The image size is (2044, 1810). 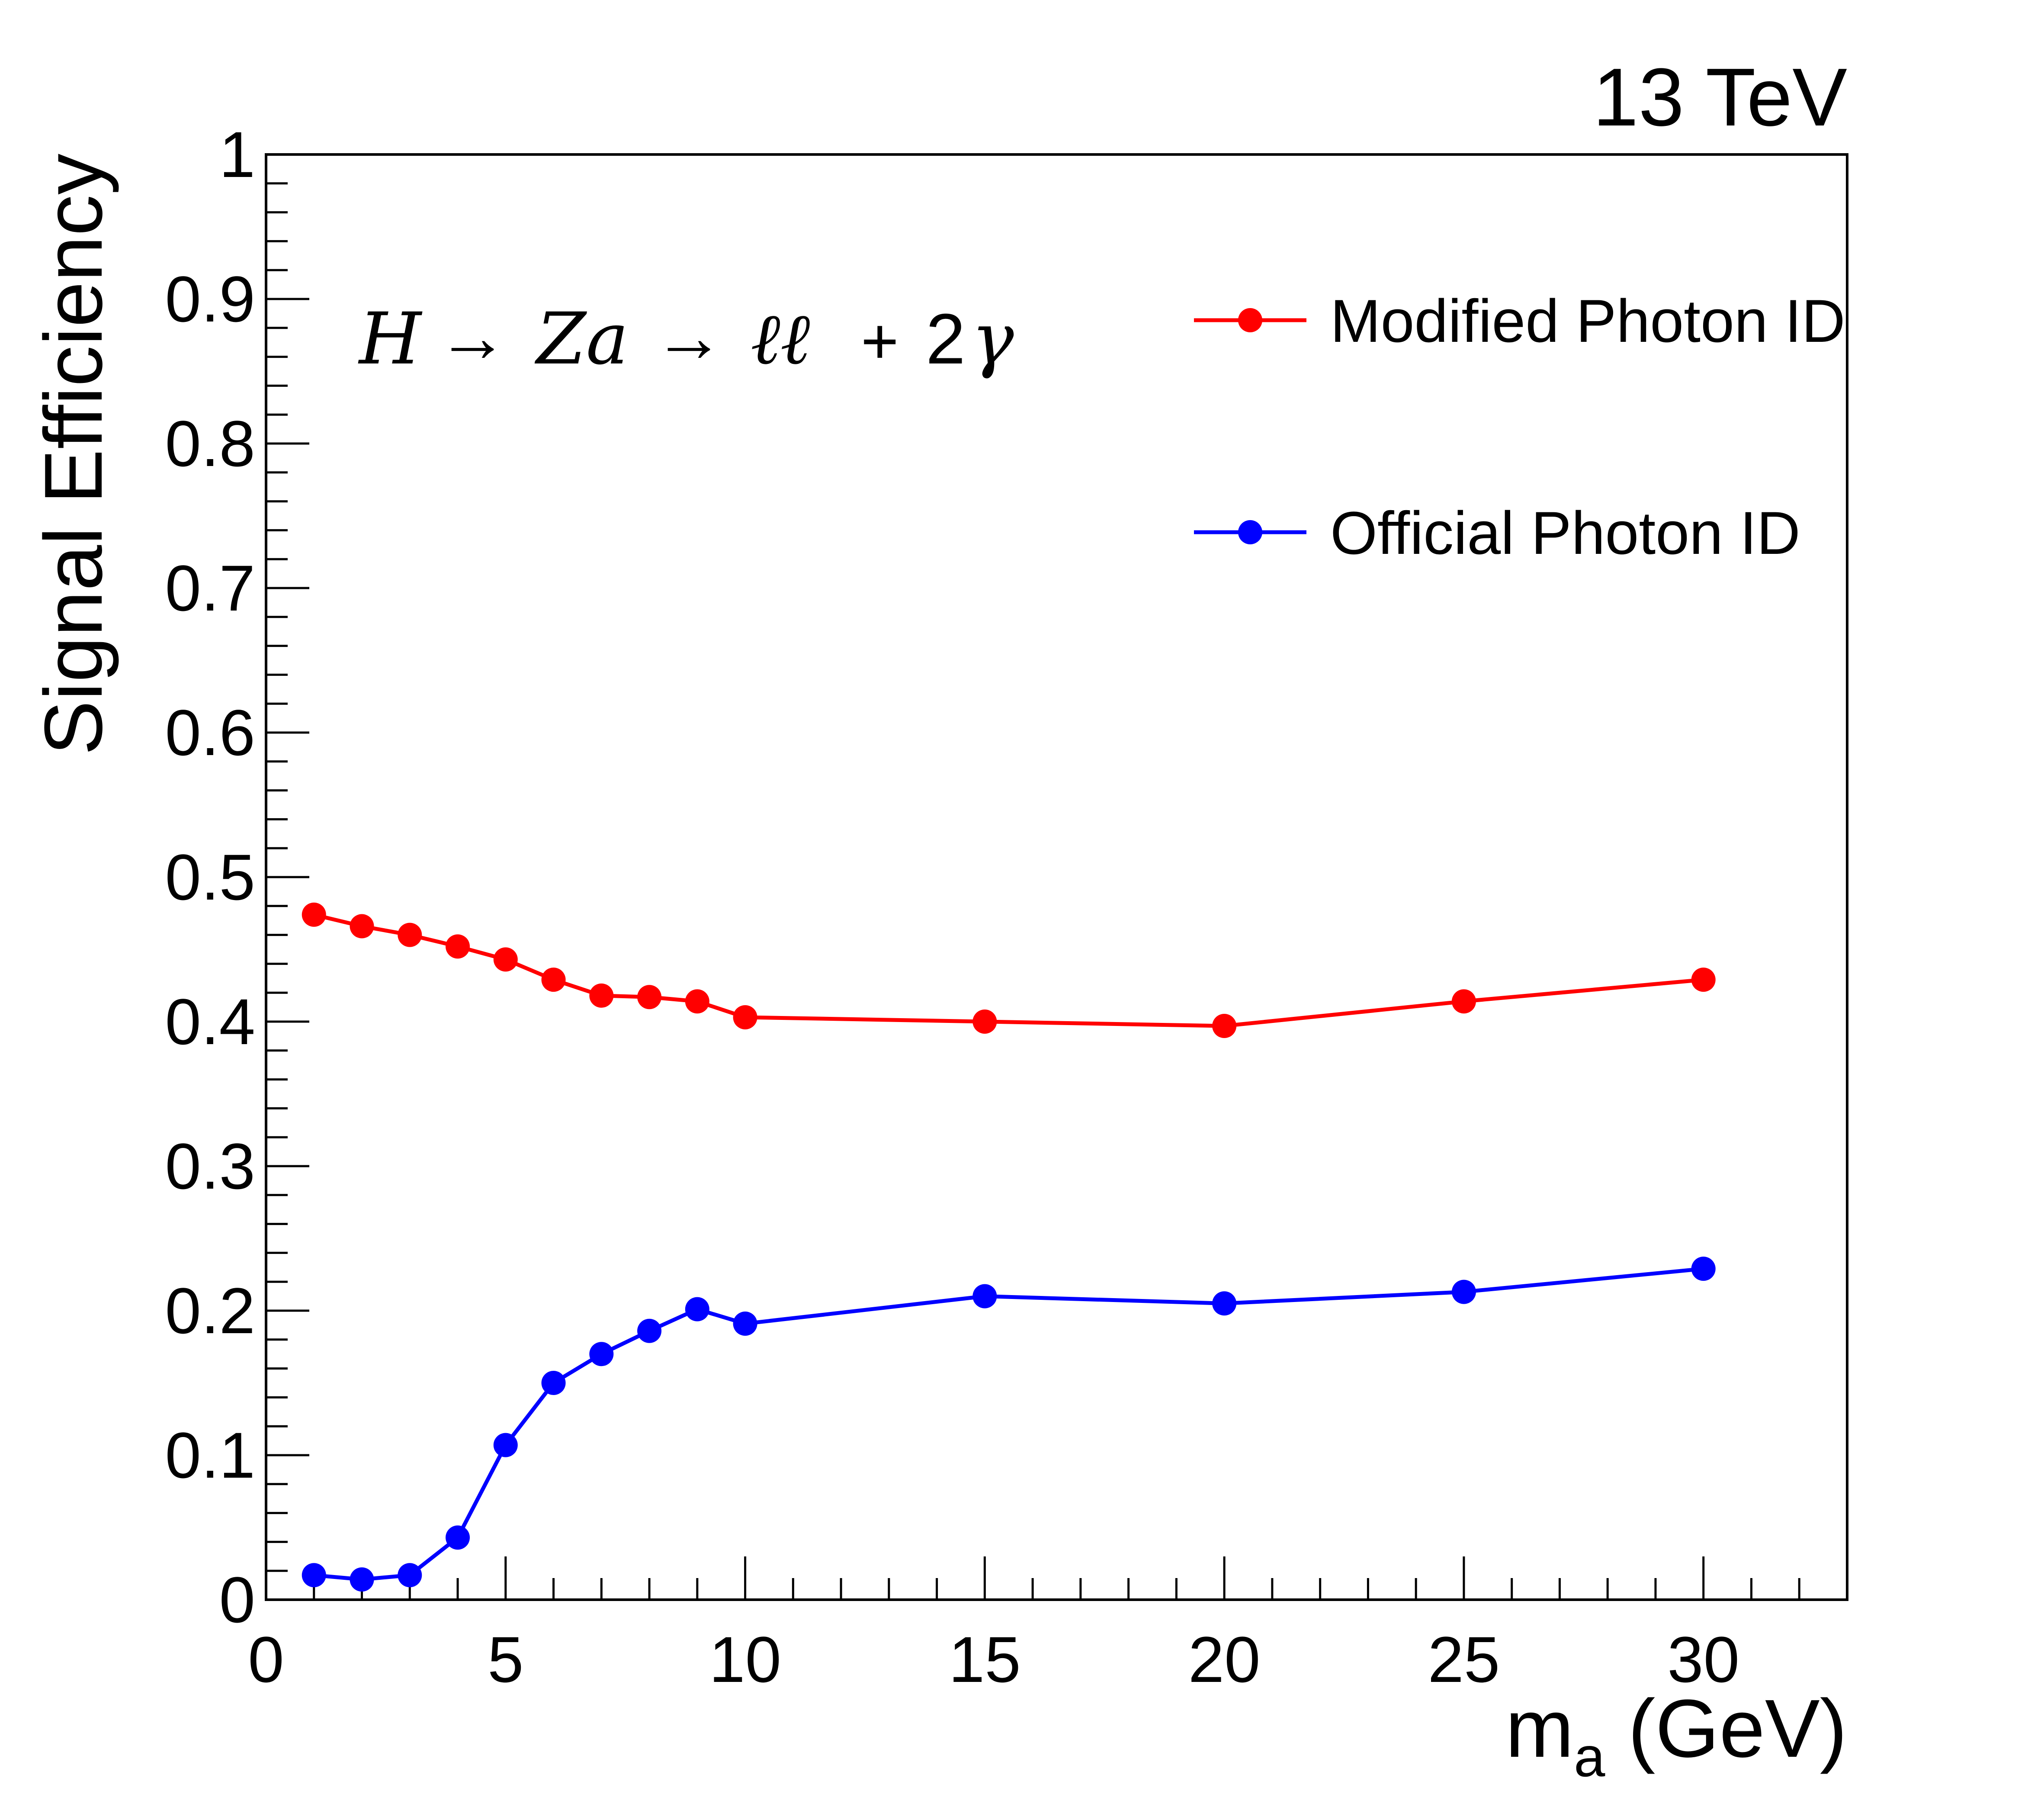 I want to click on y-tick-label: 0.8, so click(x=210, y=443).